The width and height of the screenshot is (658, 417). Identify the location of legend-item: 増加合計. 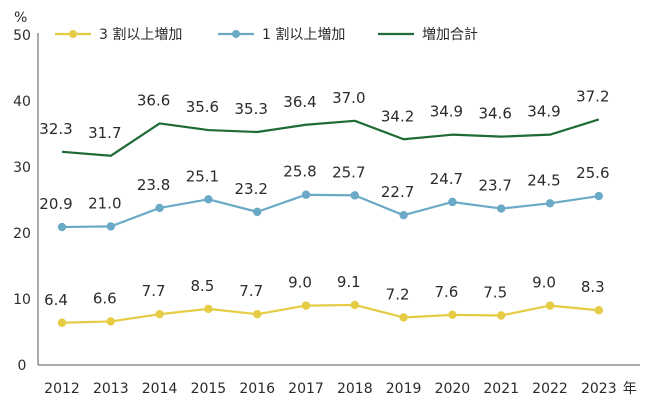
(428, 35).